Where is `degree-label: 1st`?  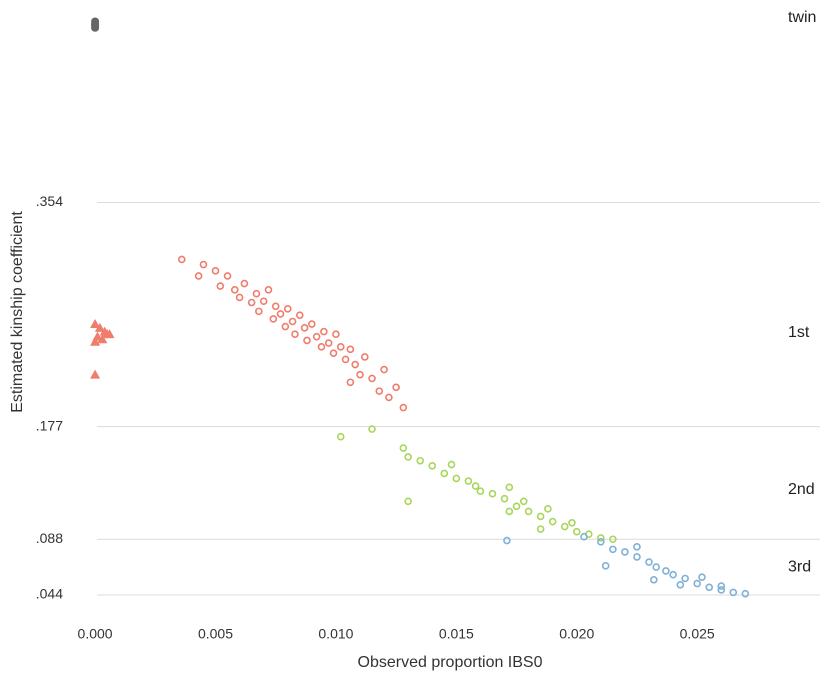
degree-label: 1st is located at coordinates (799, 332).